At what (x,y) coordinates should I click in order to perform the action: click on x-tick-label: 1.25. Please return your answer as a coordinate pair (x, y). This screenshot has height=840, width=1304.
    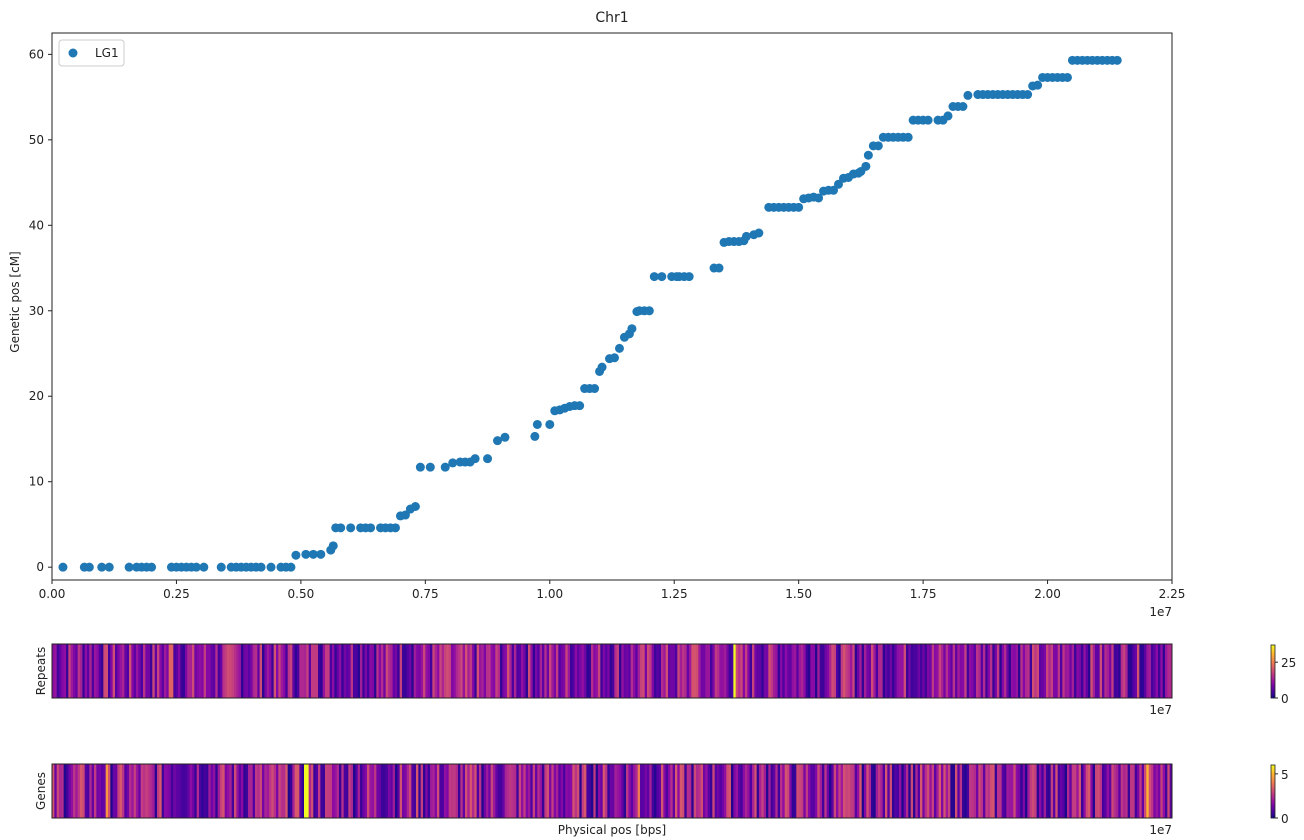
    Looking at the image, I should click on (674, 594).